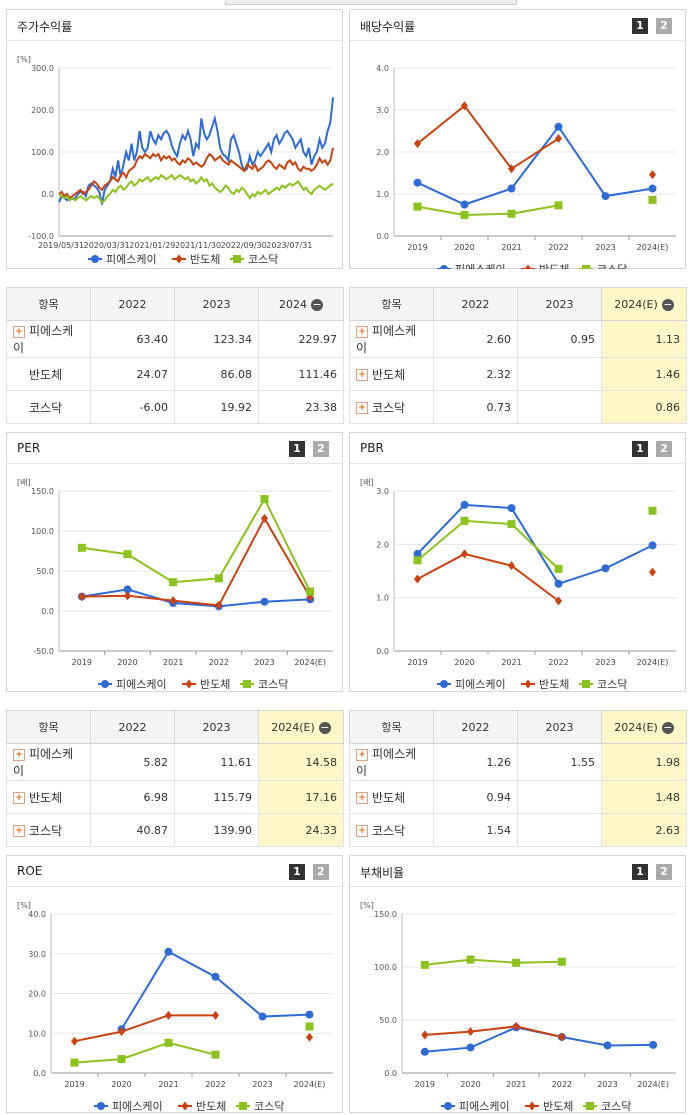 This screenshot has height=1115, width=691. Describe the element at coordinates (174, 871) in the screenshot. I see `panel-header: ROE 1 2` at that location.